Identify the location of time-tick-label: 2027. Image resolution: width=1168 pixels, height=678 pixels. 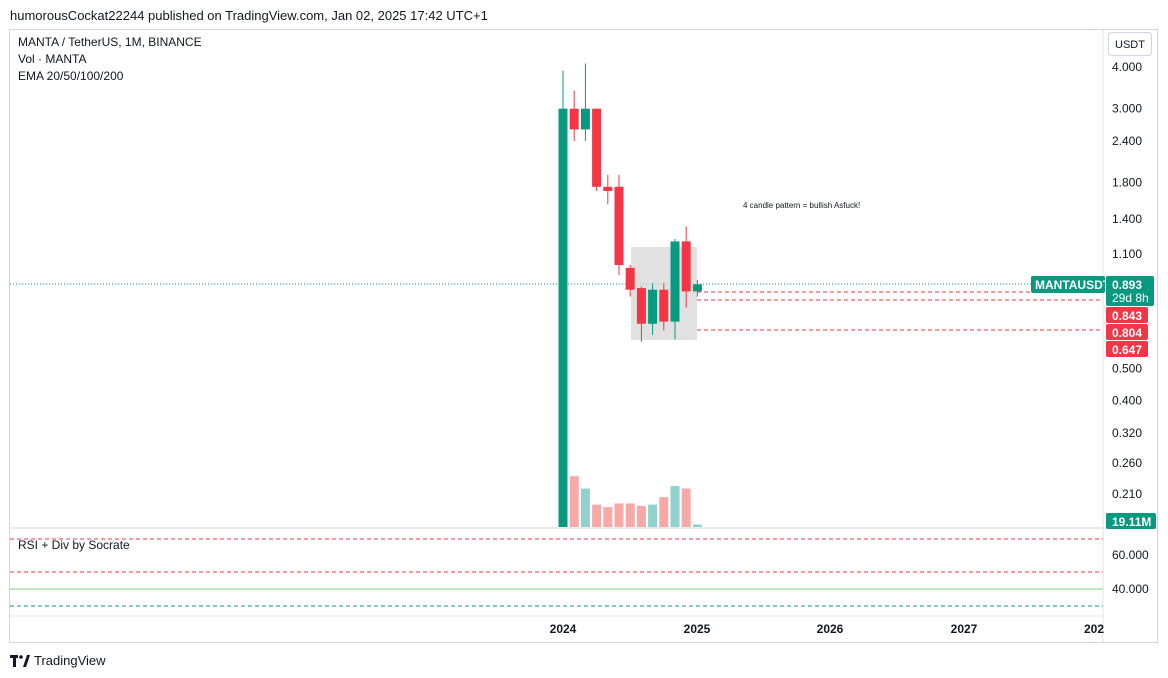
(964, 629).